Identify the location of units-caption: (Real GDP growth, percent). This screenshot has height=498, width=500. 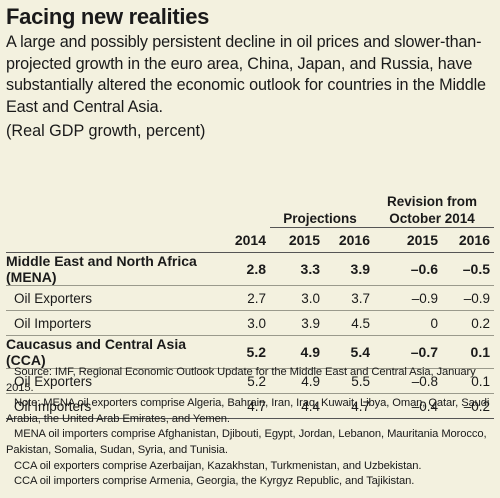
(106, 131).